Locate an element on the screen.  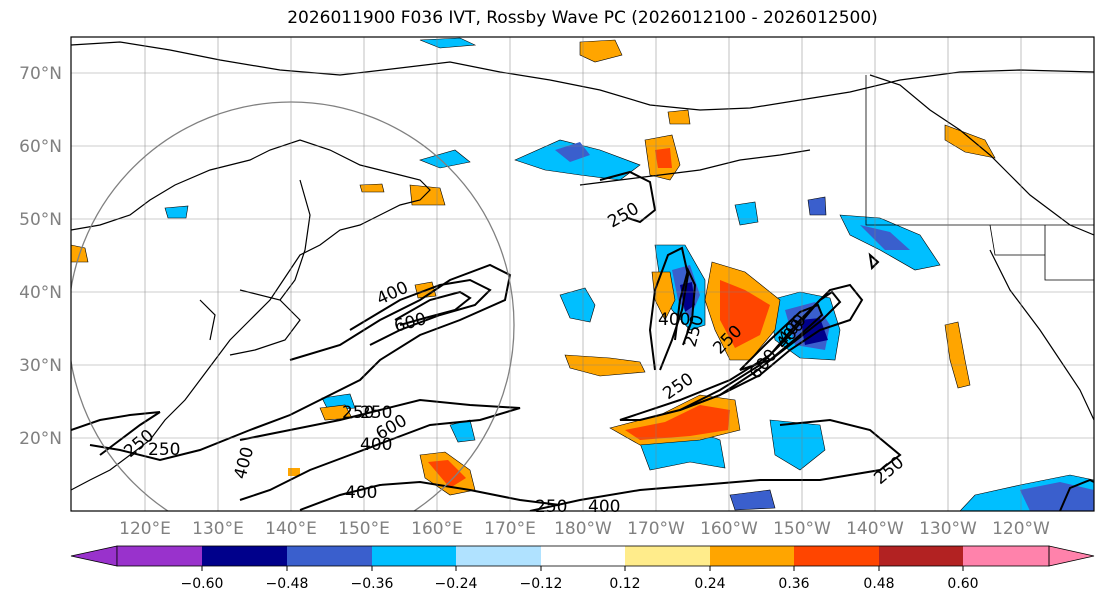
lat-label: 50°N is located at coordinates (40, 220).